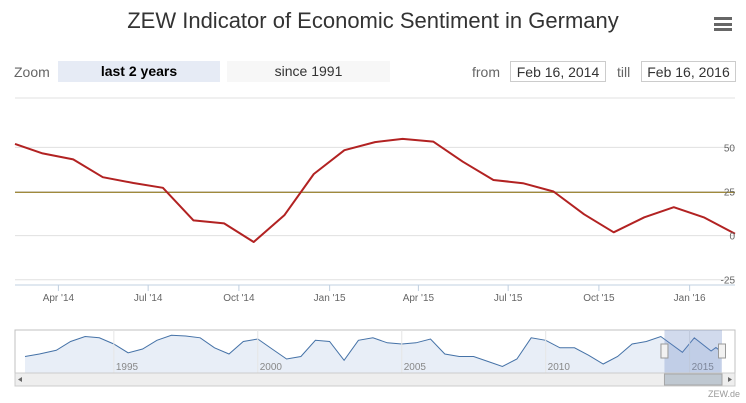 This screenshot has width=746, height=403. Describe the element at coordinates (558, 71) in the screenshot. I see `from-date-input: Feb 16, 2014` at that location.